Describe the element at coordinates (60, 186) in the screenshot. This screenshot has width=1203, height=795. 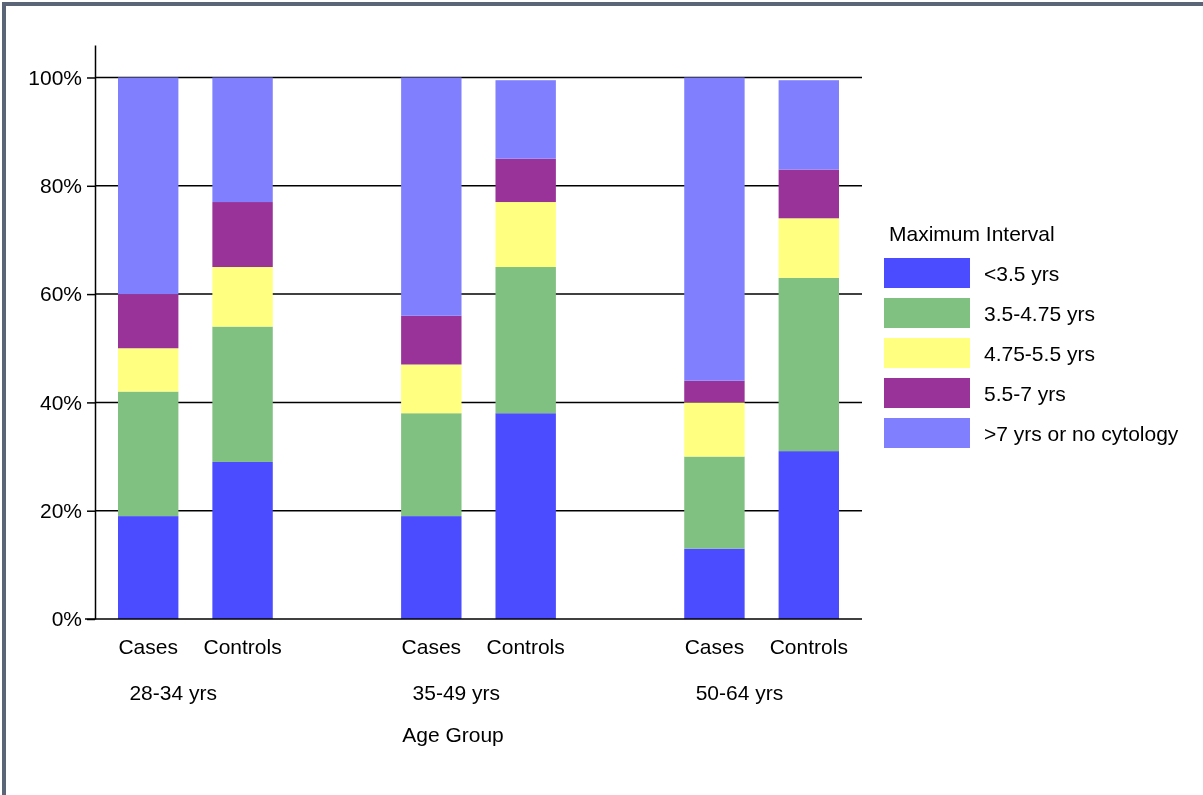
I see `y-tick-label: 80%` at that location.